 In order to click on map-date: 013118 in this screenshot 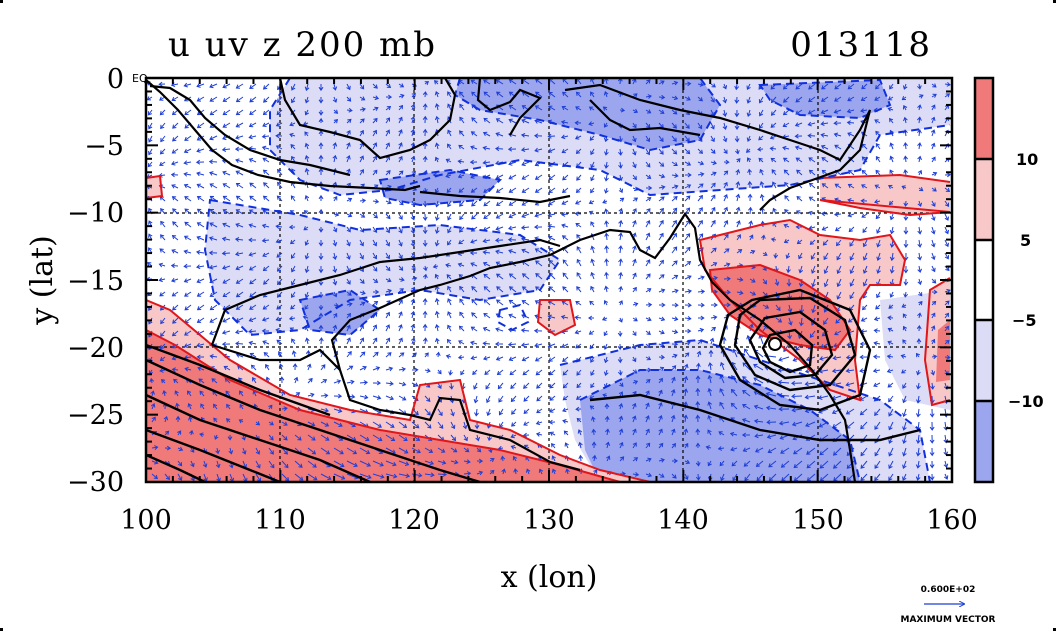, I will do `click(861, 45)`.